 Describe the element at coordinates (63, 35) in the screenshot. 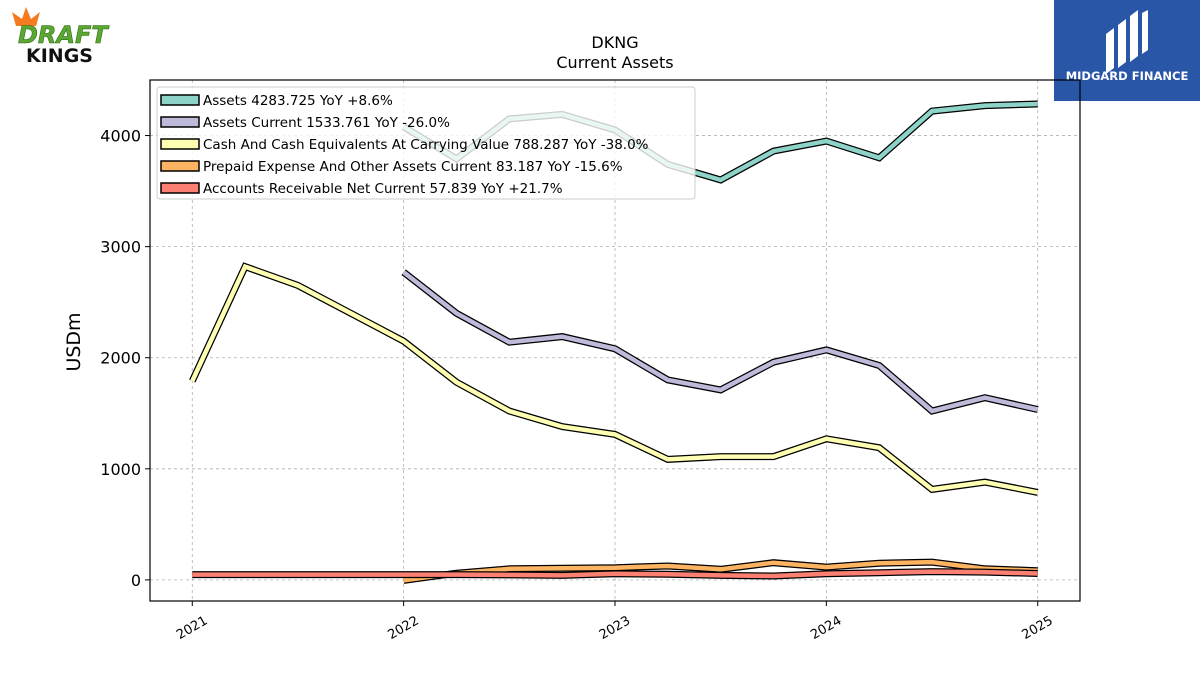

I see `logo-line-draft: DRAFT` at that location.